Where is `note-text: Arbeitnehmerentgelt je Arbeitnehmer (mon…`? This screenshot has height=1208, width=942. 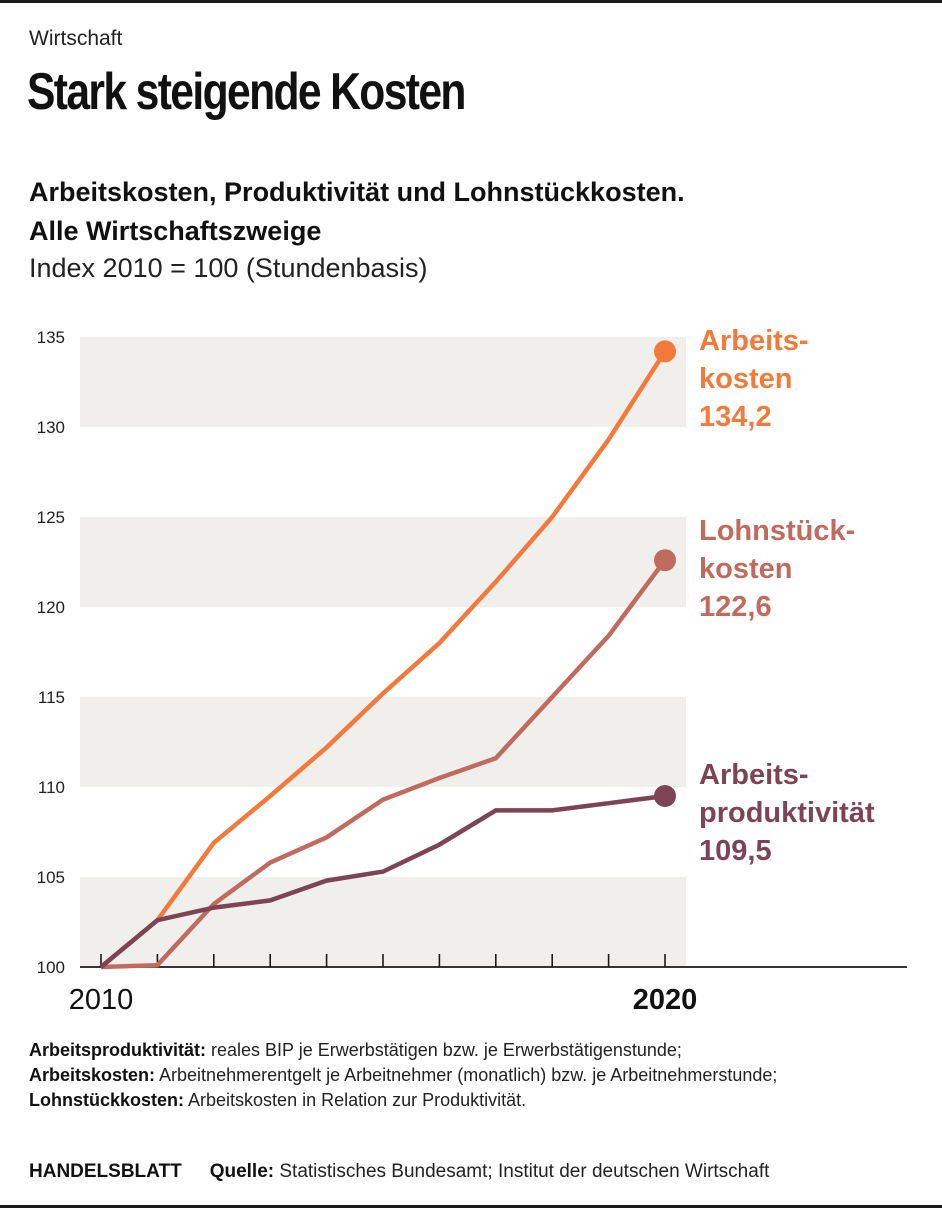 note-text: Arbeitnehmerentgelt je Arbeitnehmer (mon… is located at coordinates (466, 1075).